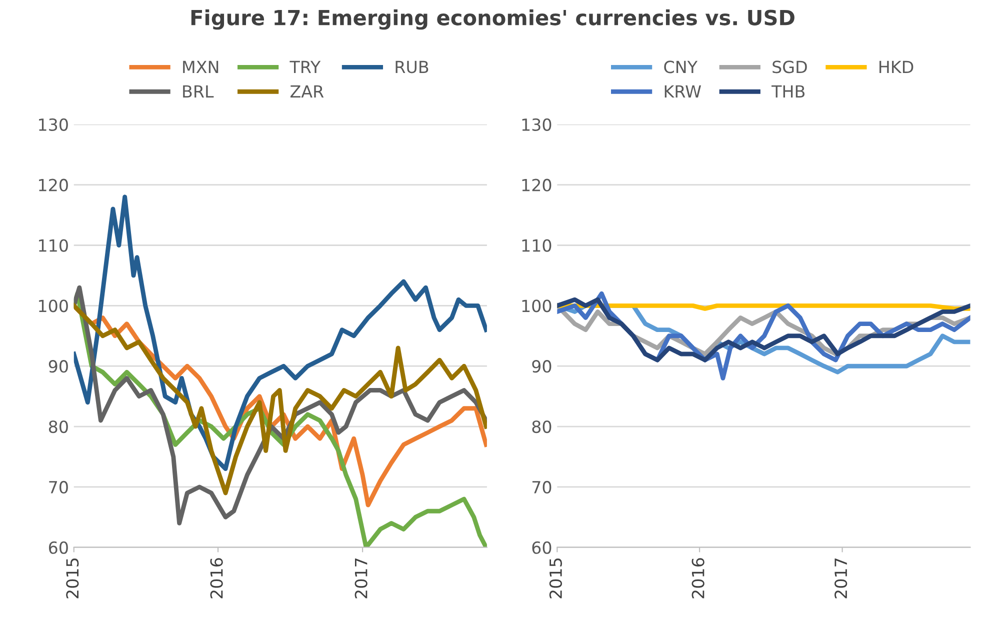 The height and width of the screenshot is (622, 985). I want to click on legend-label: KRW, so click(682, 91).